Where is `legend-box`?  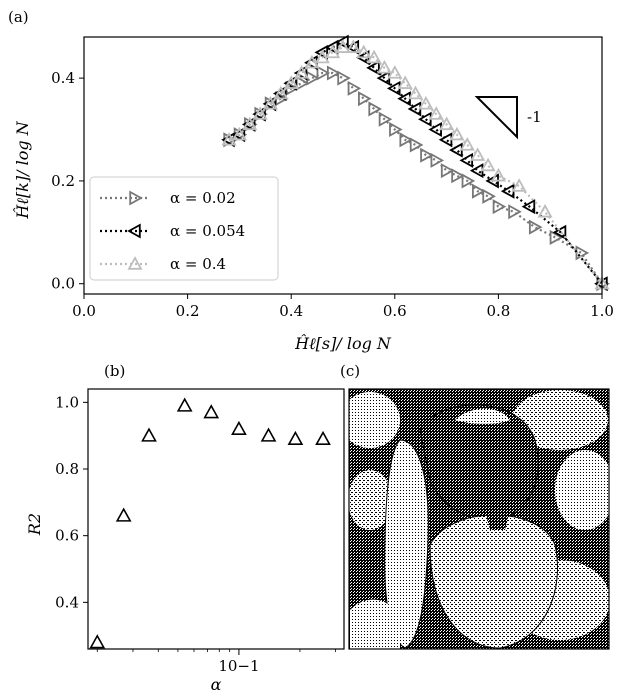 legend-box is located at coordinates (184, 228).